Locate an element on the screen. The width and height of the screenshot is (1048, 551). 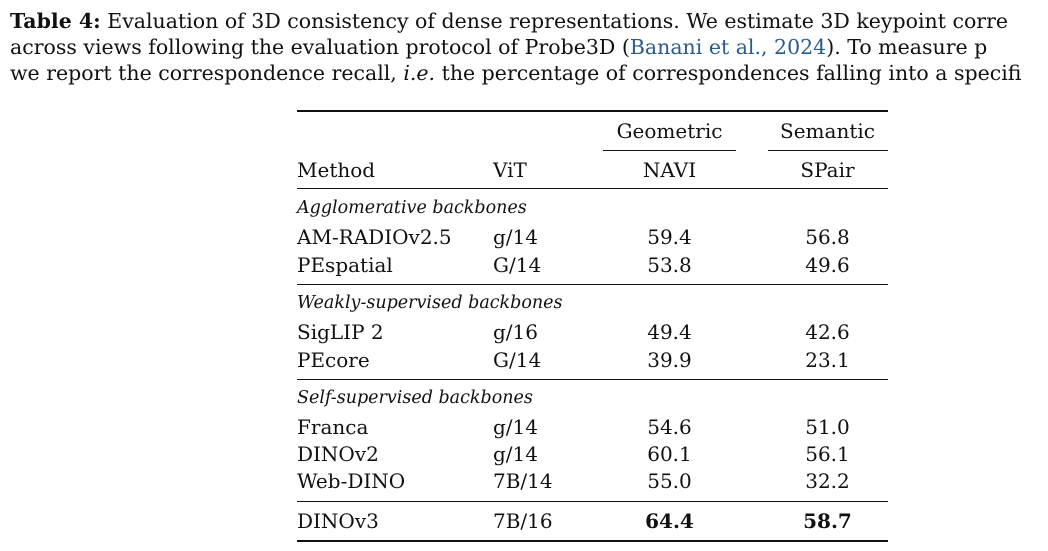
row-method: Franca is located at coordinates (333, 427).